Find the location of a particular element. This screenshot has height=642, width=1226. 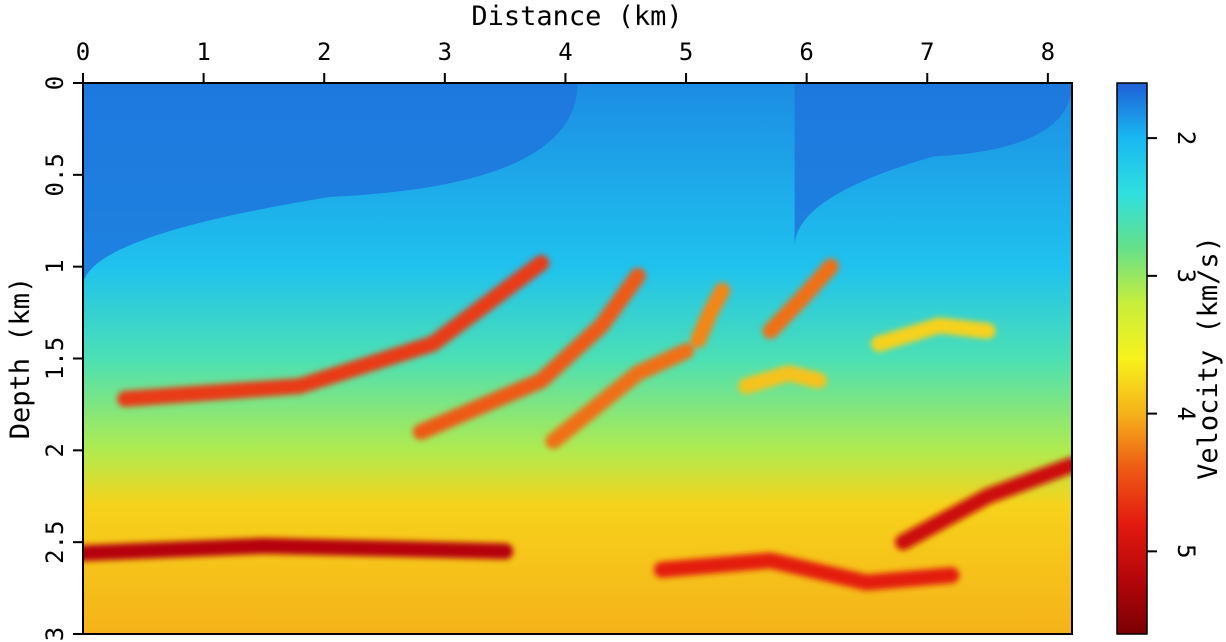

x-tick-label: 2 is located at coordinates (324, 52).